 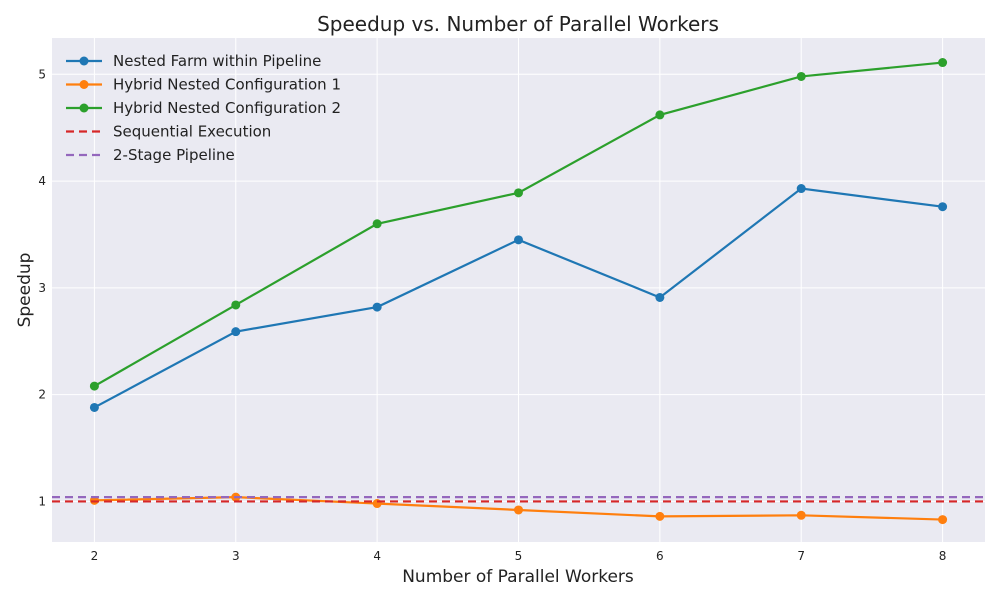 I want to click on legend-item: Sequential Execution, so click(x=168, y=132).